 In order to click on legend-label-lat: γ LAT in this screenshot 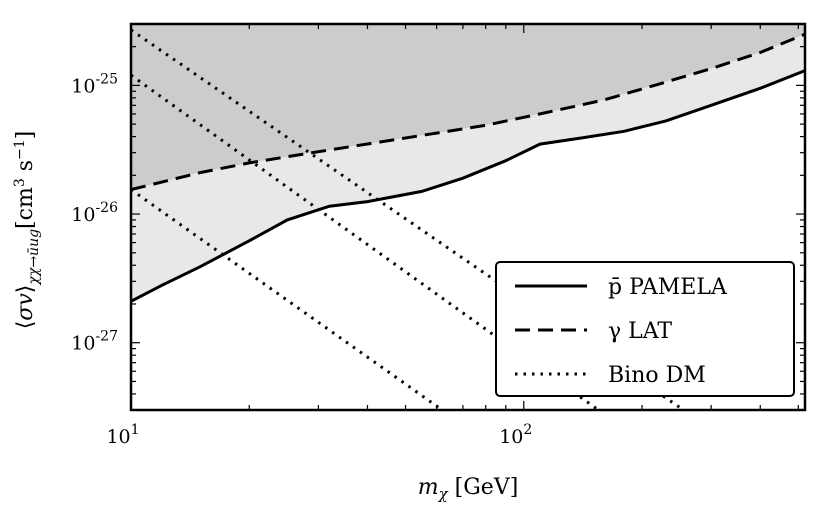, I will do `click(640, 331)`.